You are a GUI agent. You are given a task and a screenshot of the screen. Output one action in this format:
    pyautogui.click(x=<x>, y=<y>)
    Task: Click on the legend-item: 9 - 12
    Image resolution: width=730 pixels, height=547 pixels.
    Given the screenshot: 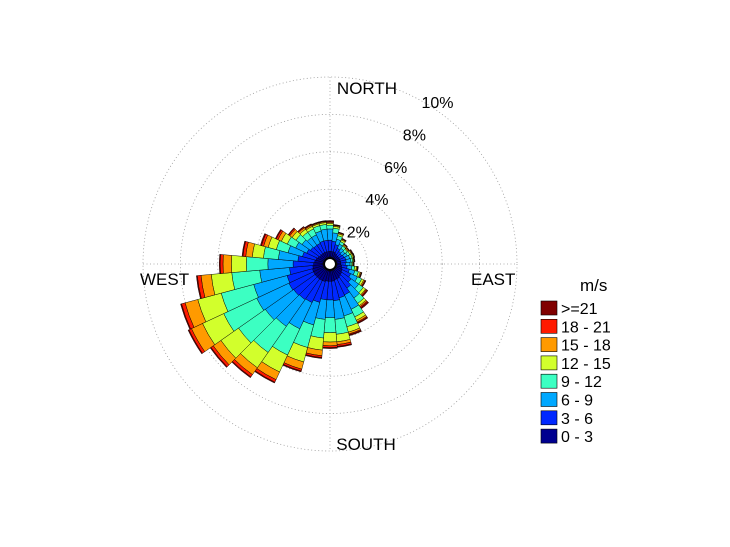 What is the action you would take?
    pyautogui.click(x=571, y=382)
    